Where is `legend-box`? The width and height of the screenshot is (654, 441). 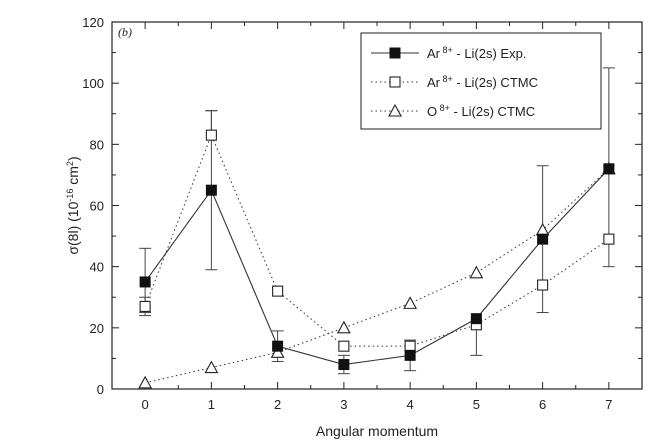 legend-box is located at coordinates (481, 81).